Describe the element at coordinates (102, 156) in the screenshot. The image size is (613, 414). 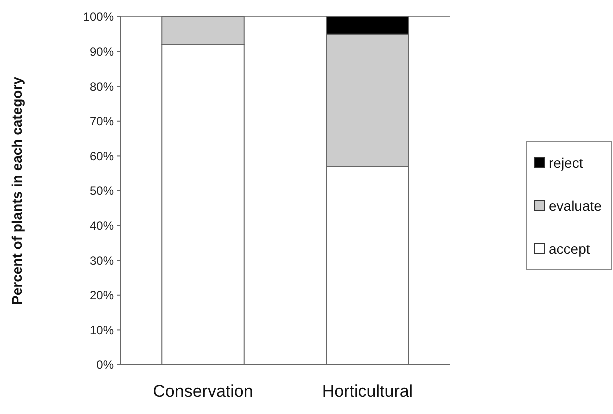
I see `y-tick-label: 60%` at that location.